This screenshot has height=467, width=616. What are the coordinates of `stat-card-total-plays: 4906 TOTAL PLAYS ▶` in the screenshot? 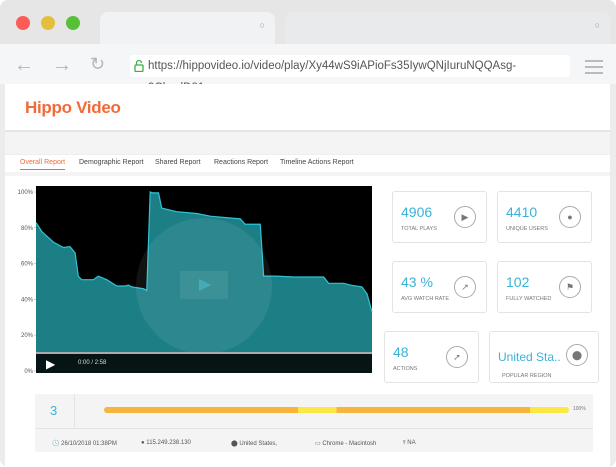 It's located at (439, 217).